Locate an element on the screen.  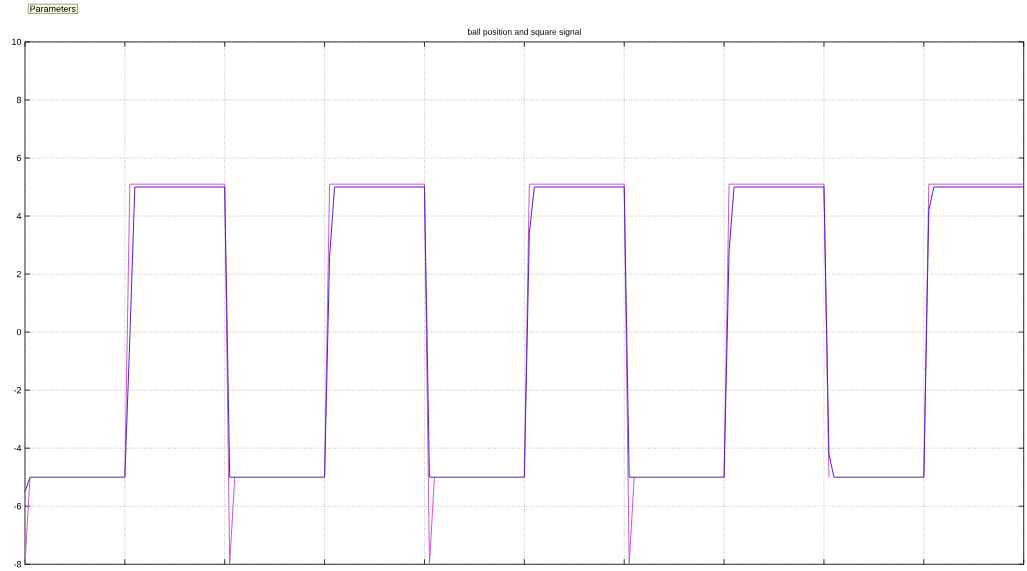
y-tick-label: -4 is located at coordinates (17, 448).